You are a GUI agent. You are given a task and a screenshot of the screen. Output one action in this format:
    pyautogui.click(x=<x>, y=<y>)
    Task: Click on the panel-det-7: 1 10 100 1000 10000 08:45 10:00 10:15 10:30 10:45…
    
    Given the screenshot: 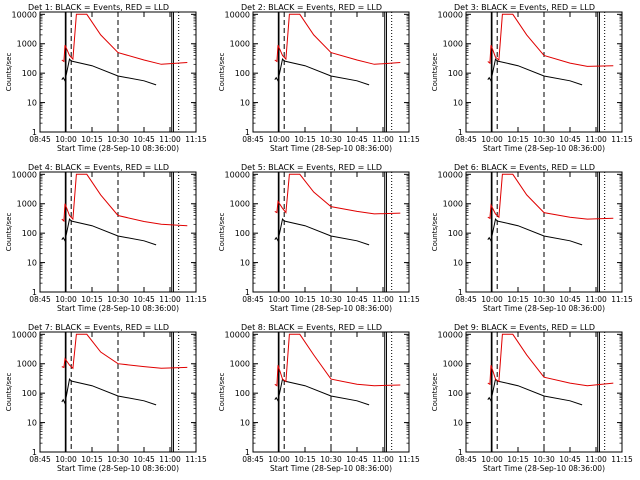 What is the action you would take?
    pyautogui.click(x=106, y=398)
    